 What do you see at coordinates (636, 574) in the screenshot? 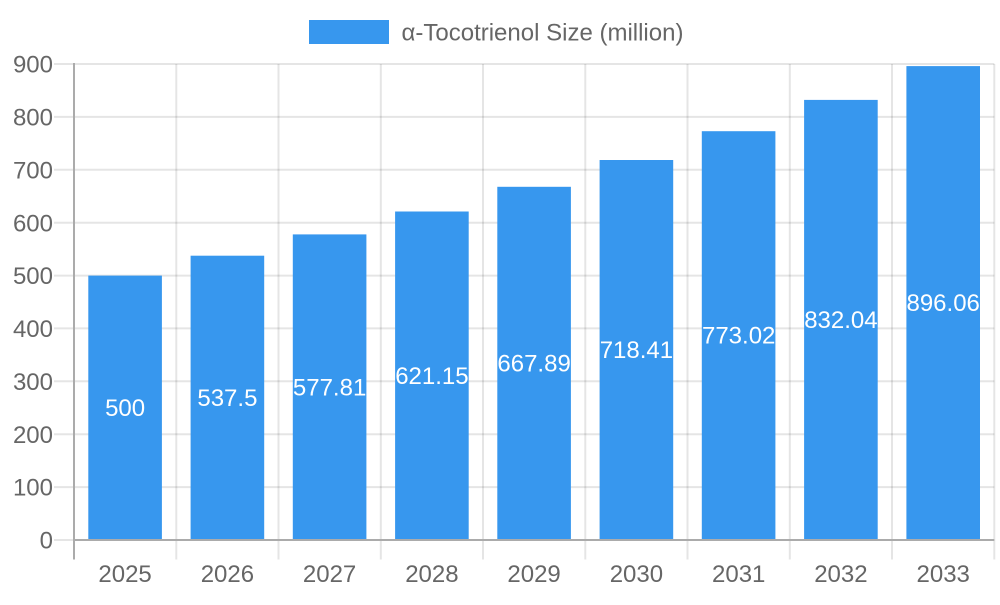
I see `svg-text: 2030` at bounding box center [636, 574].